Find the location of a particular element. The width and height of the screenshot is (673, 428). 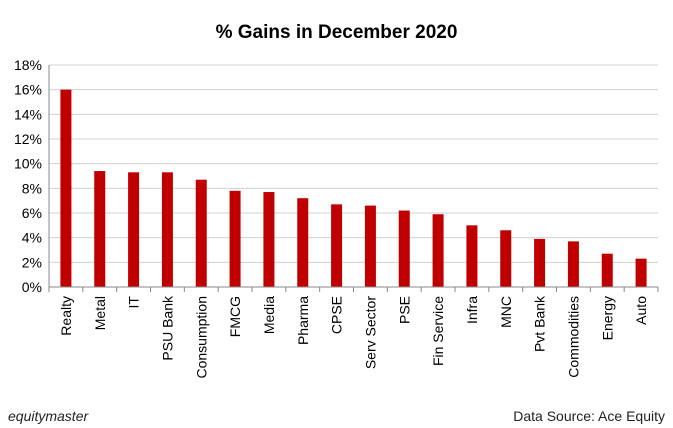

y-tick-label: 16% is located at coordinates (28, 90).